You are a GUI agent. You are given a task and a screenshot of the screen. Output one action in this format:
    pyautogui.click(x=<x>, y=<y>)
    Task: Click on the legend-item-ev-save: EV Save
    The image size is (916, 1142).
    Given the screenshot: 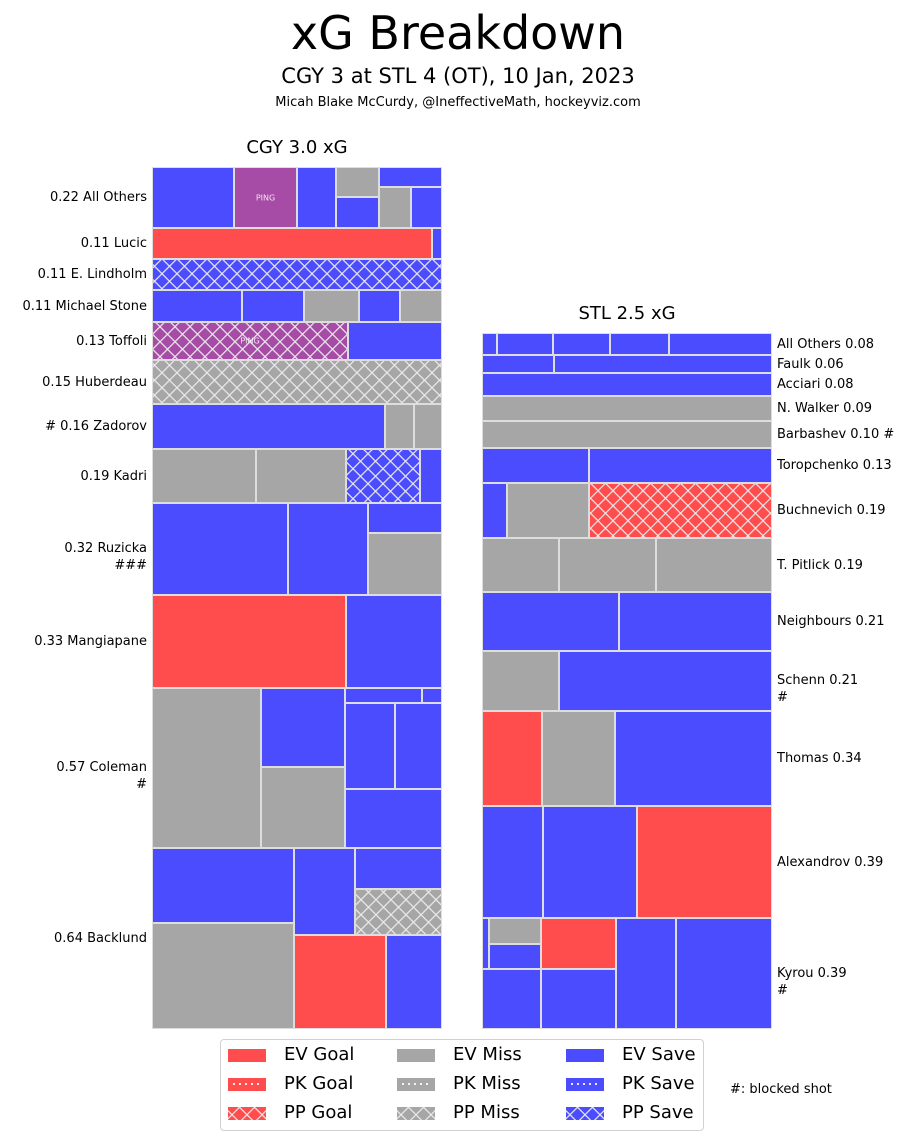 What is the action you would take?
    pyautogui.click(x=646, y=1055)
    